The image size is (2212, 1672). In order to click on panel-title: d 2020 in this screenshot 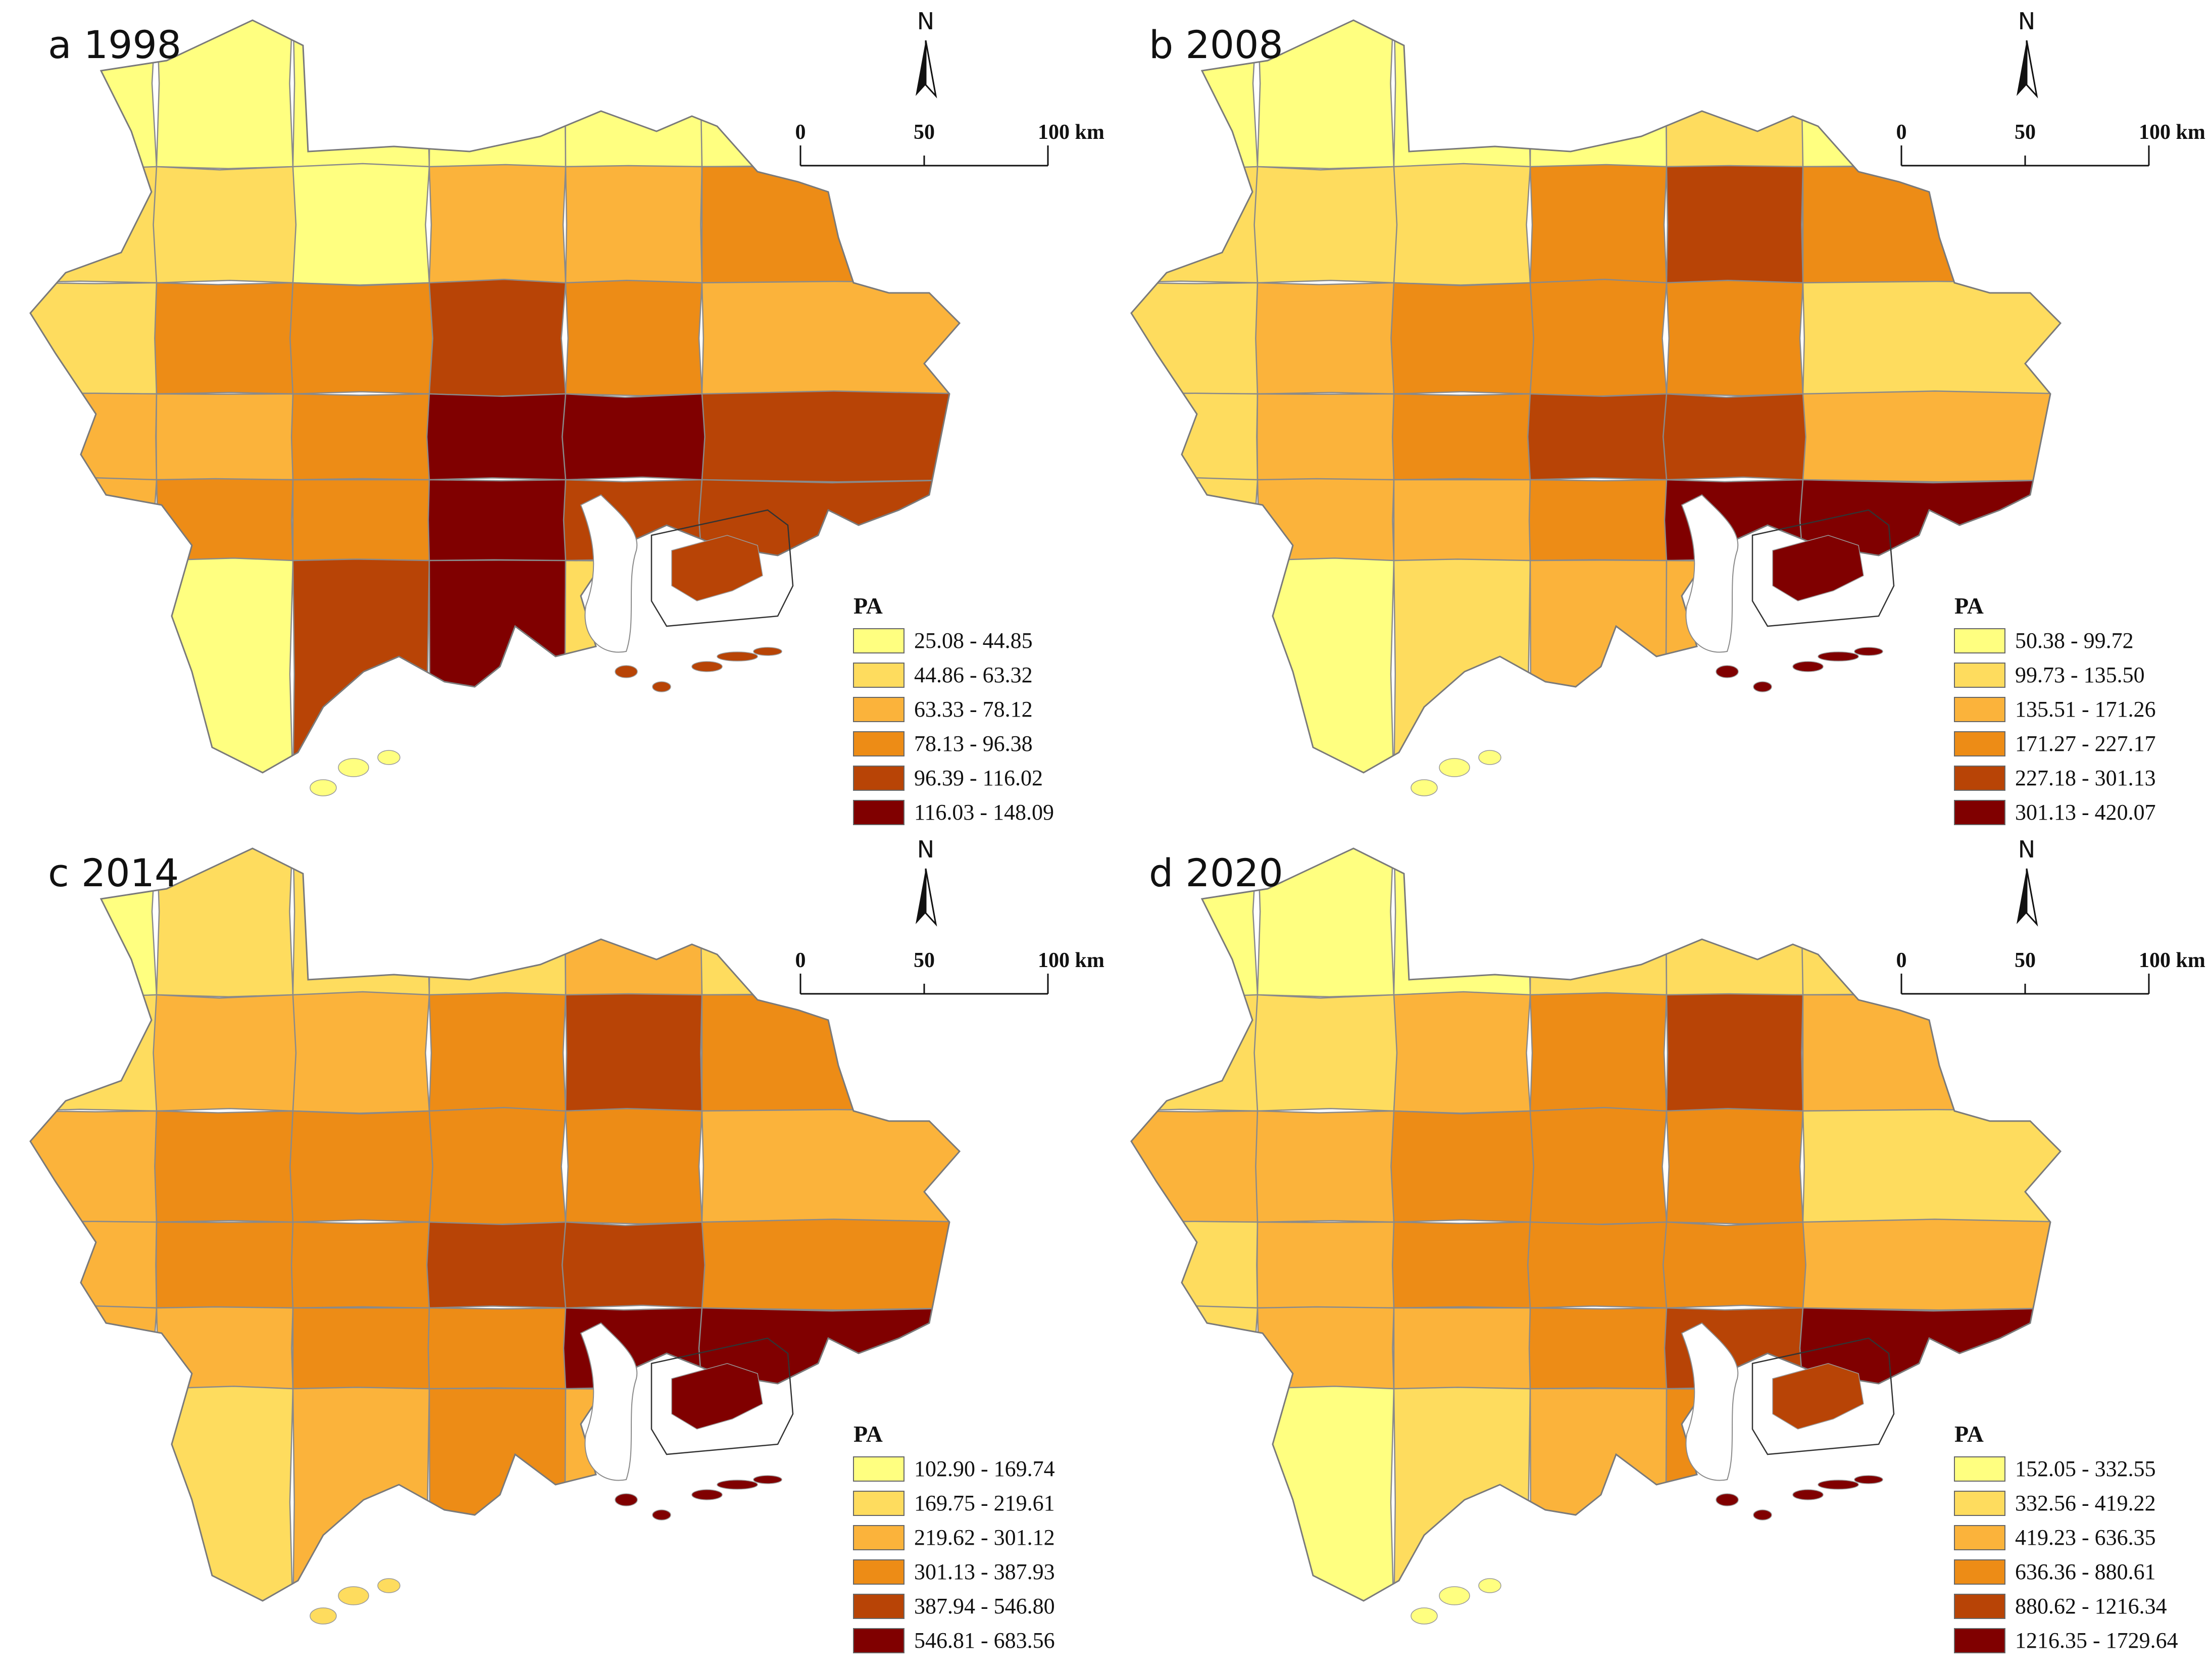, I will do `click(1216, 872)`.